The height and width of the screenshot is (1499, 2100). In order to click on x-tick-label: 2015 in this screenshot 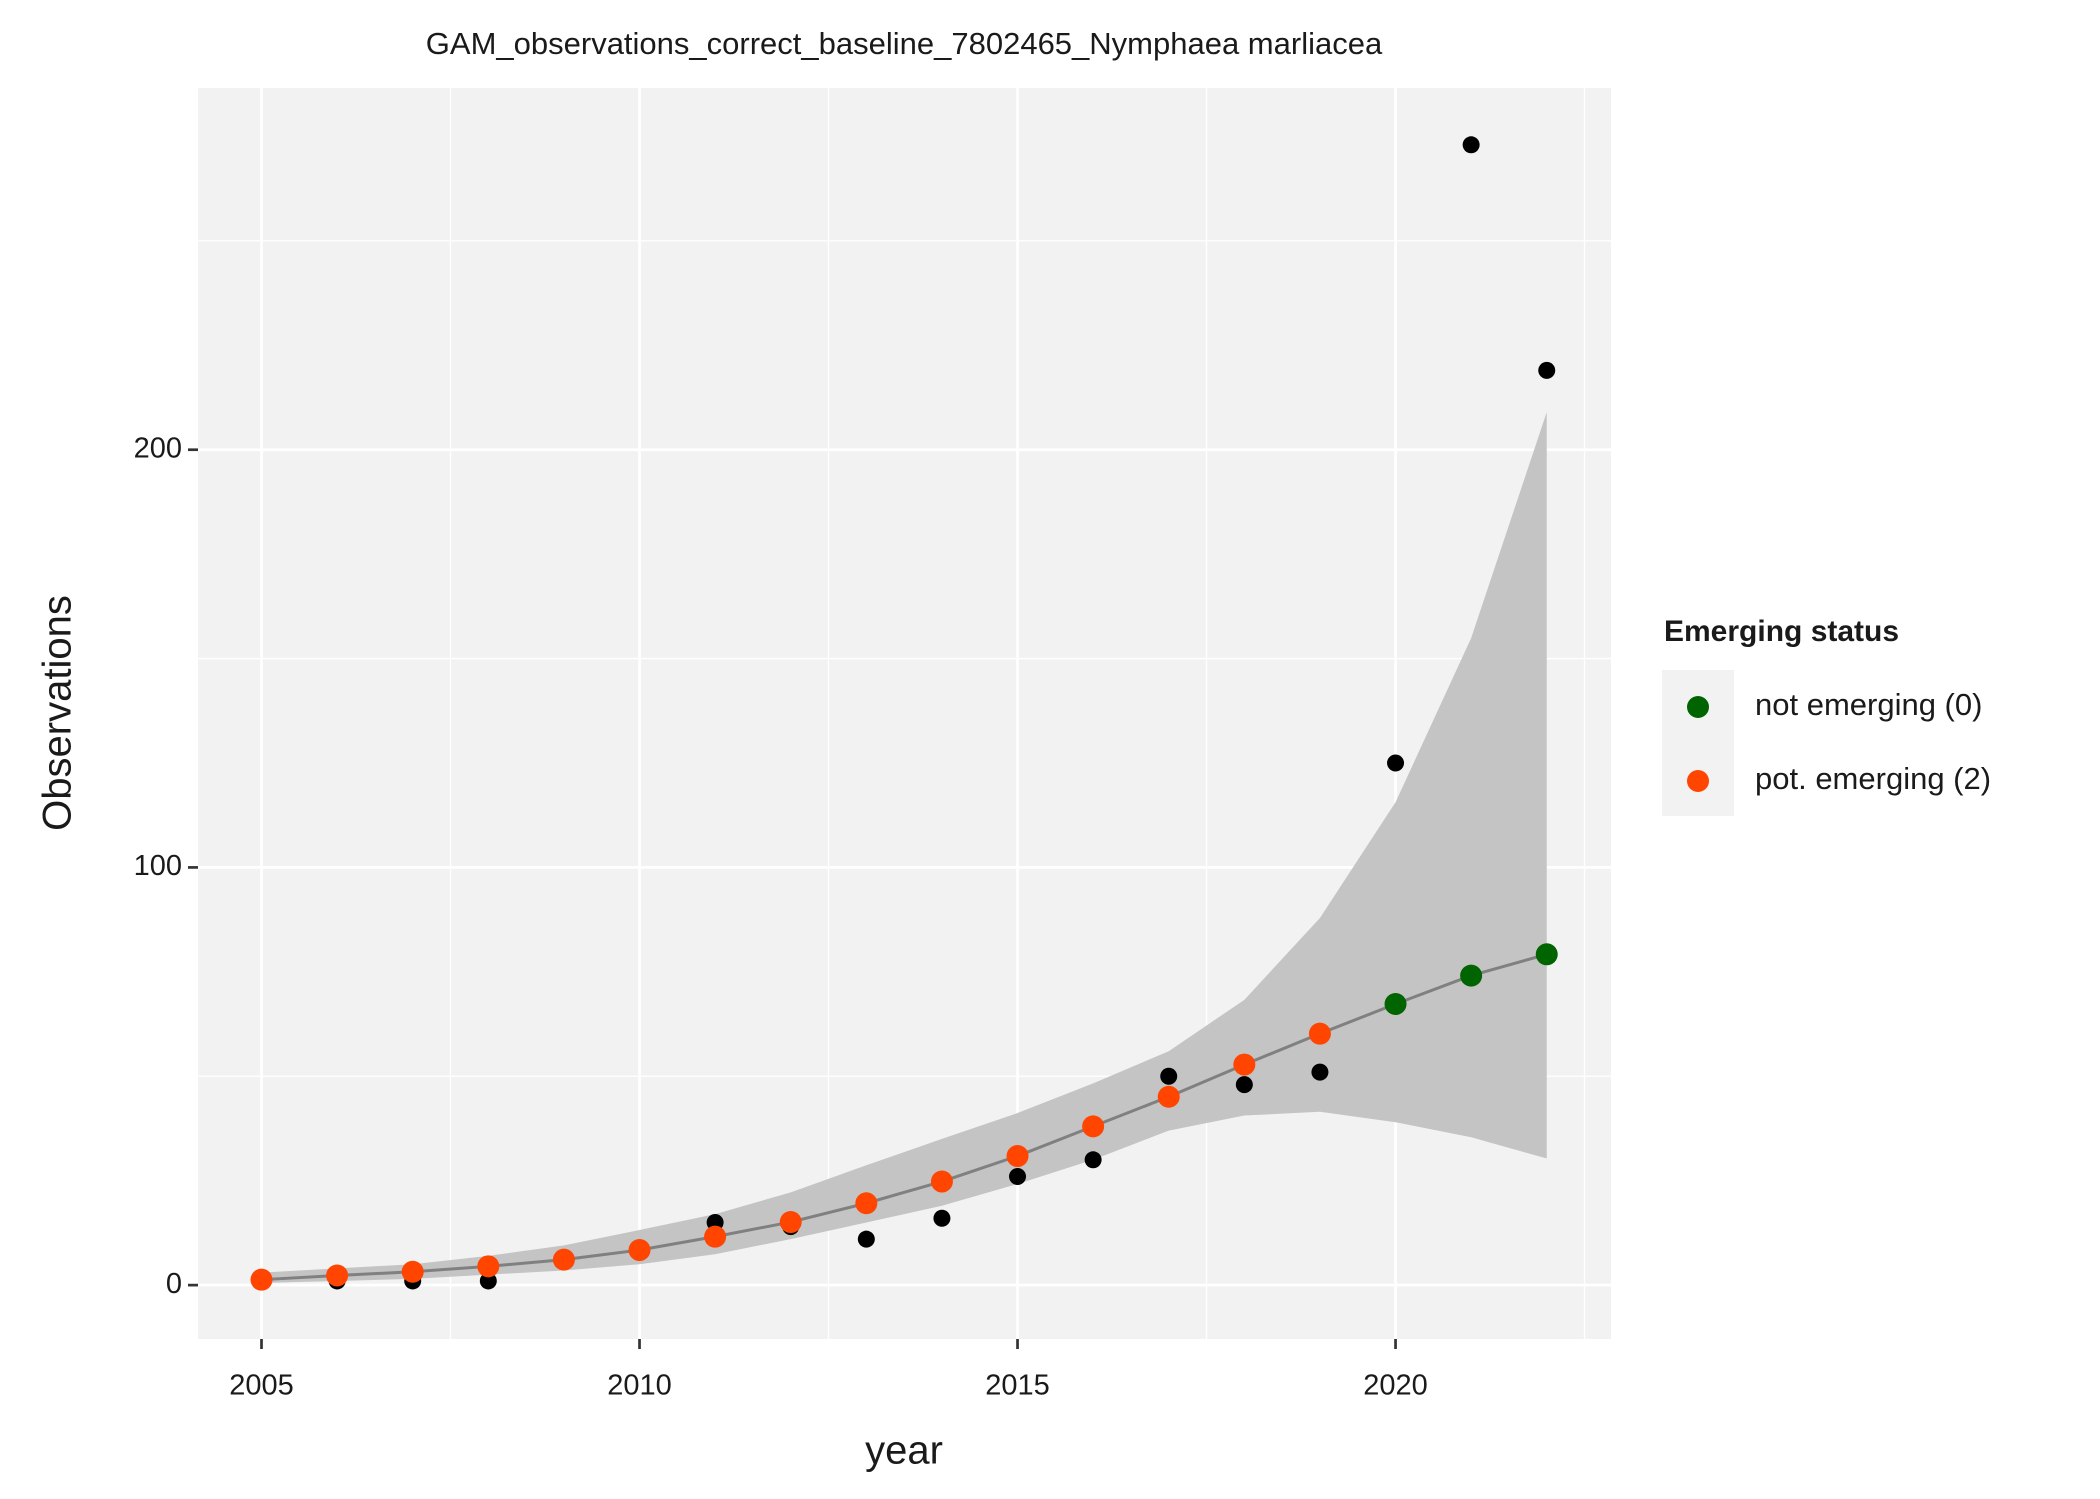, I will do `click(1017, 1386)`.